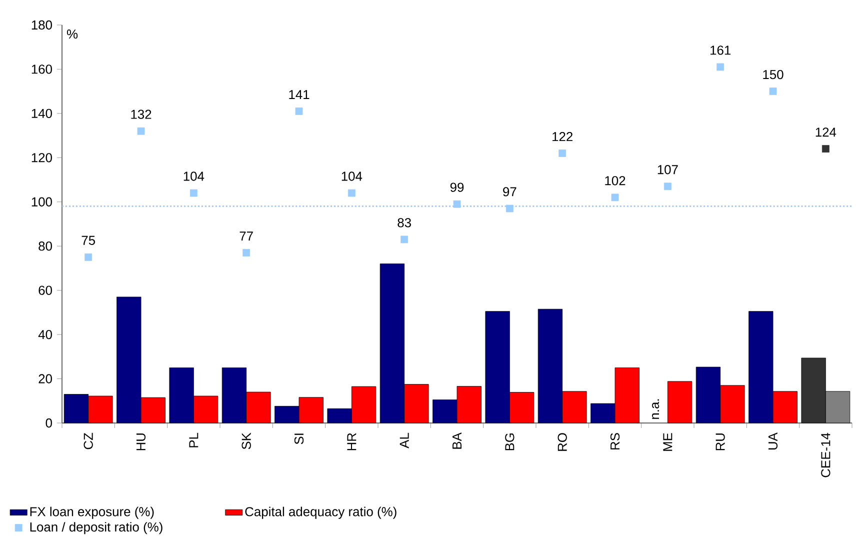  Describe the element at coordinates (562, 137) in the screenshot. I see `data-label: 122` at that location.